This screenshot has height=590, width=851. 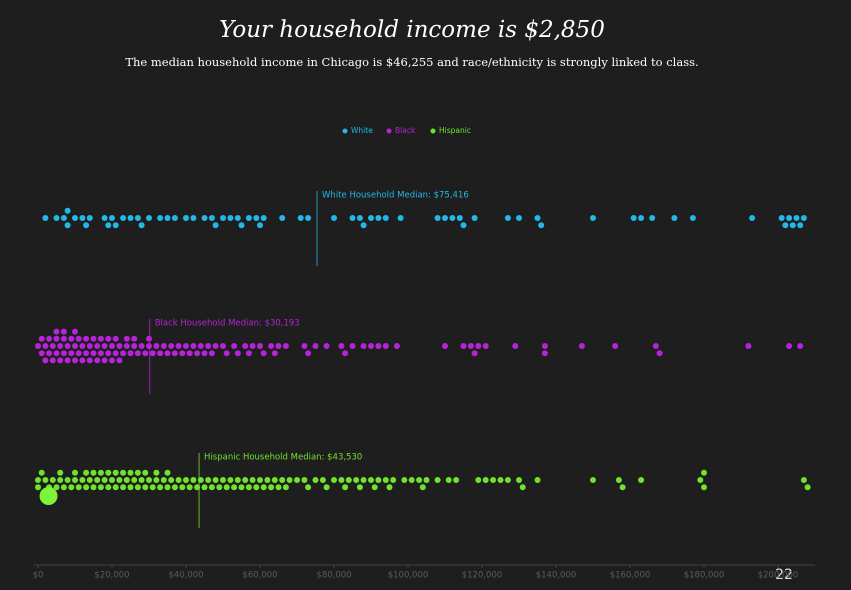 I want to click on x-tick-label: $80,000, so click(x=333, y=576).